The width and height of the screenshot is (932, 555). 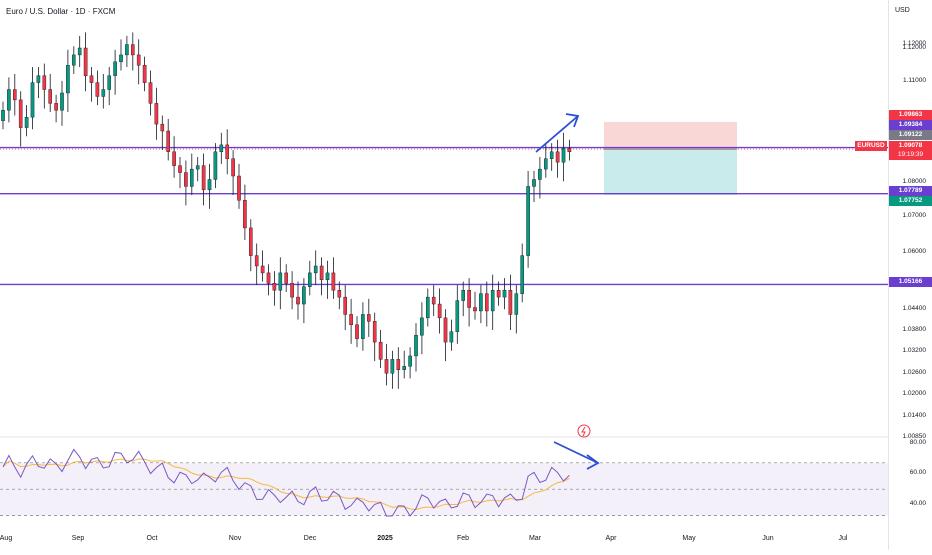 I want to click on price-tick: 1.04400, so click(x=914, y=308).